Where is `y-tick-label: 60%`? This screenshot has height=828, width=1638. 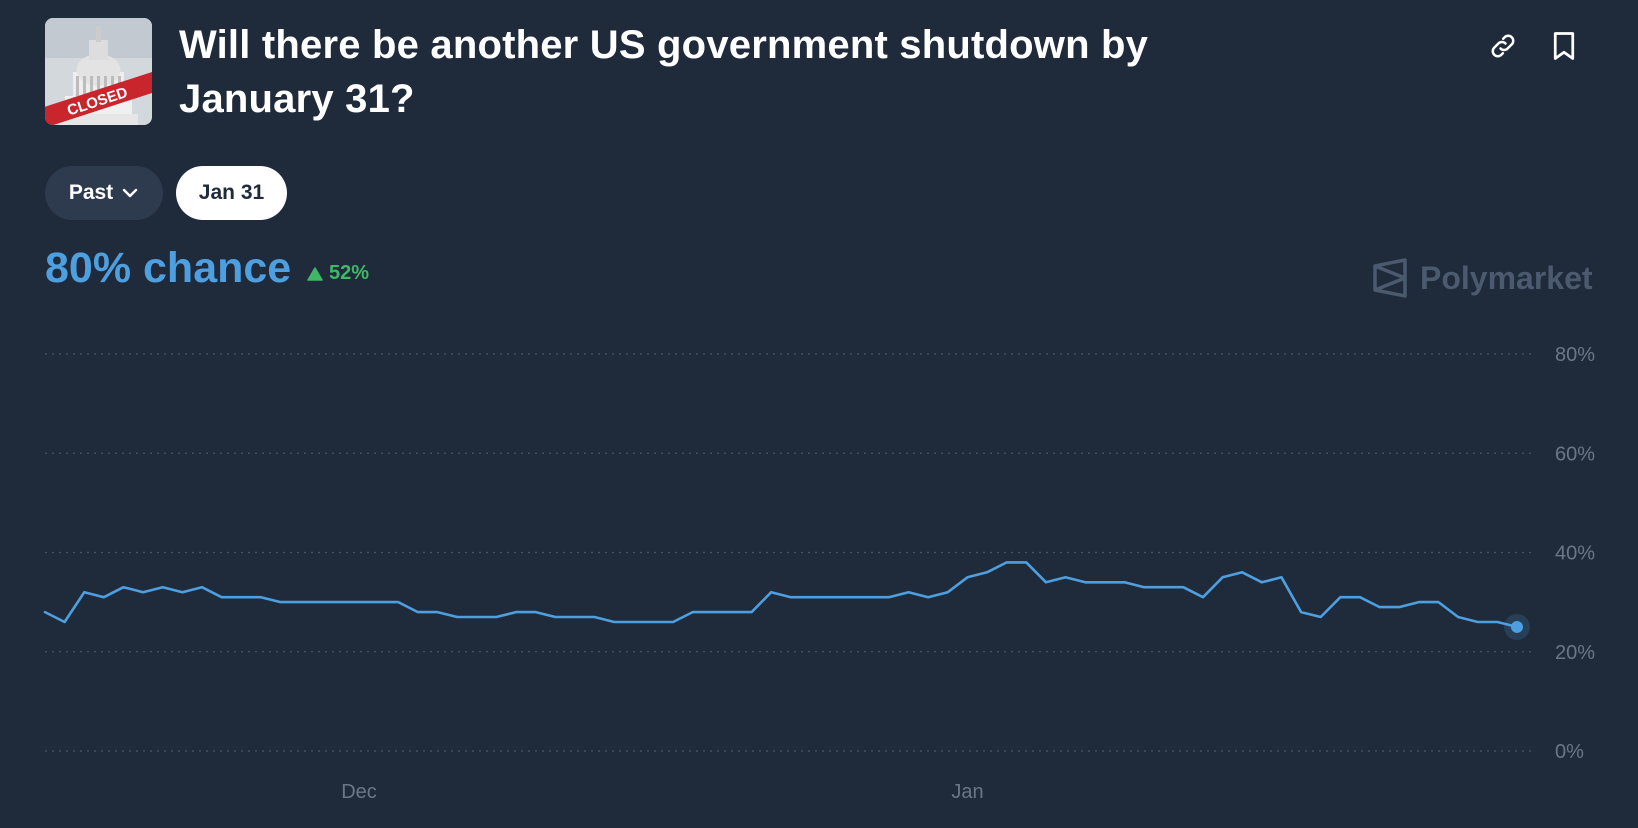
y-tick-label: 60% is located at coordinates (1575, 454).